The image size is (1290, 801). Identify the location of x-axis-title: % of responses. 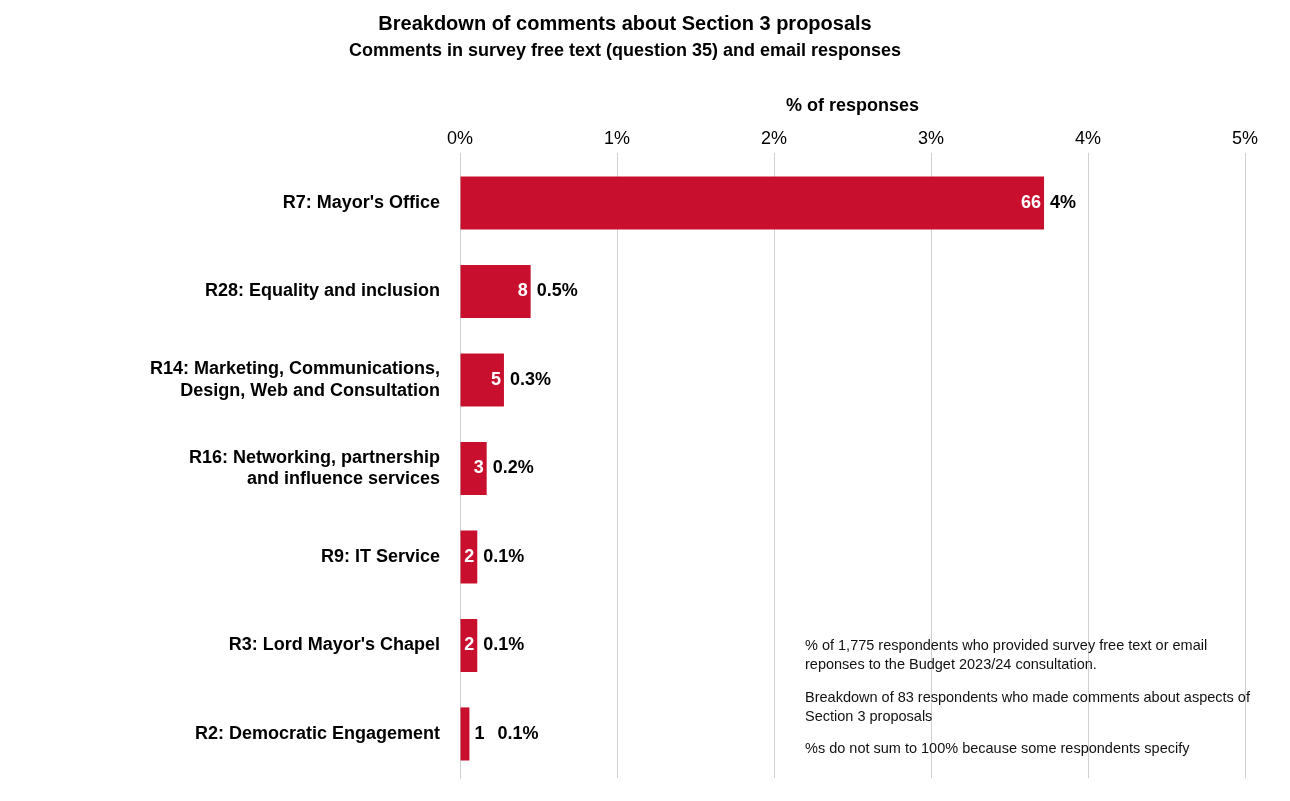
(852, 105).